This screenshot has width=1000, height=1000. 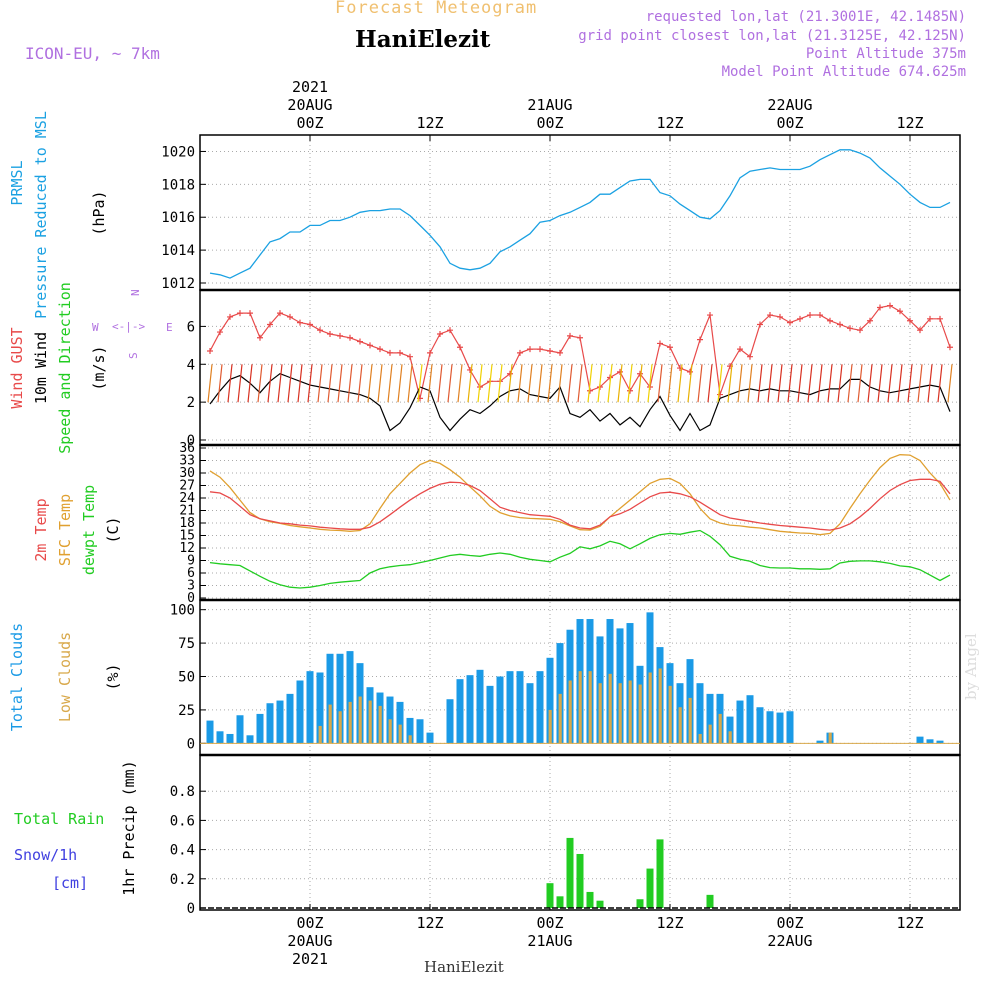 I want to click on y-tick-label-2-3: 9, so click(x=191, y=561).